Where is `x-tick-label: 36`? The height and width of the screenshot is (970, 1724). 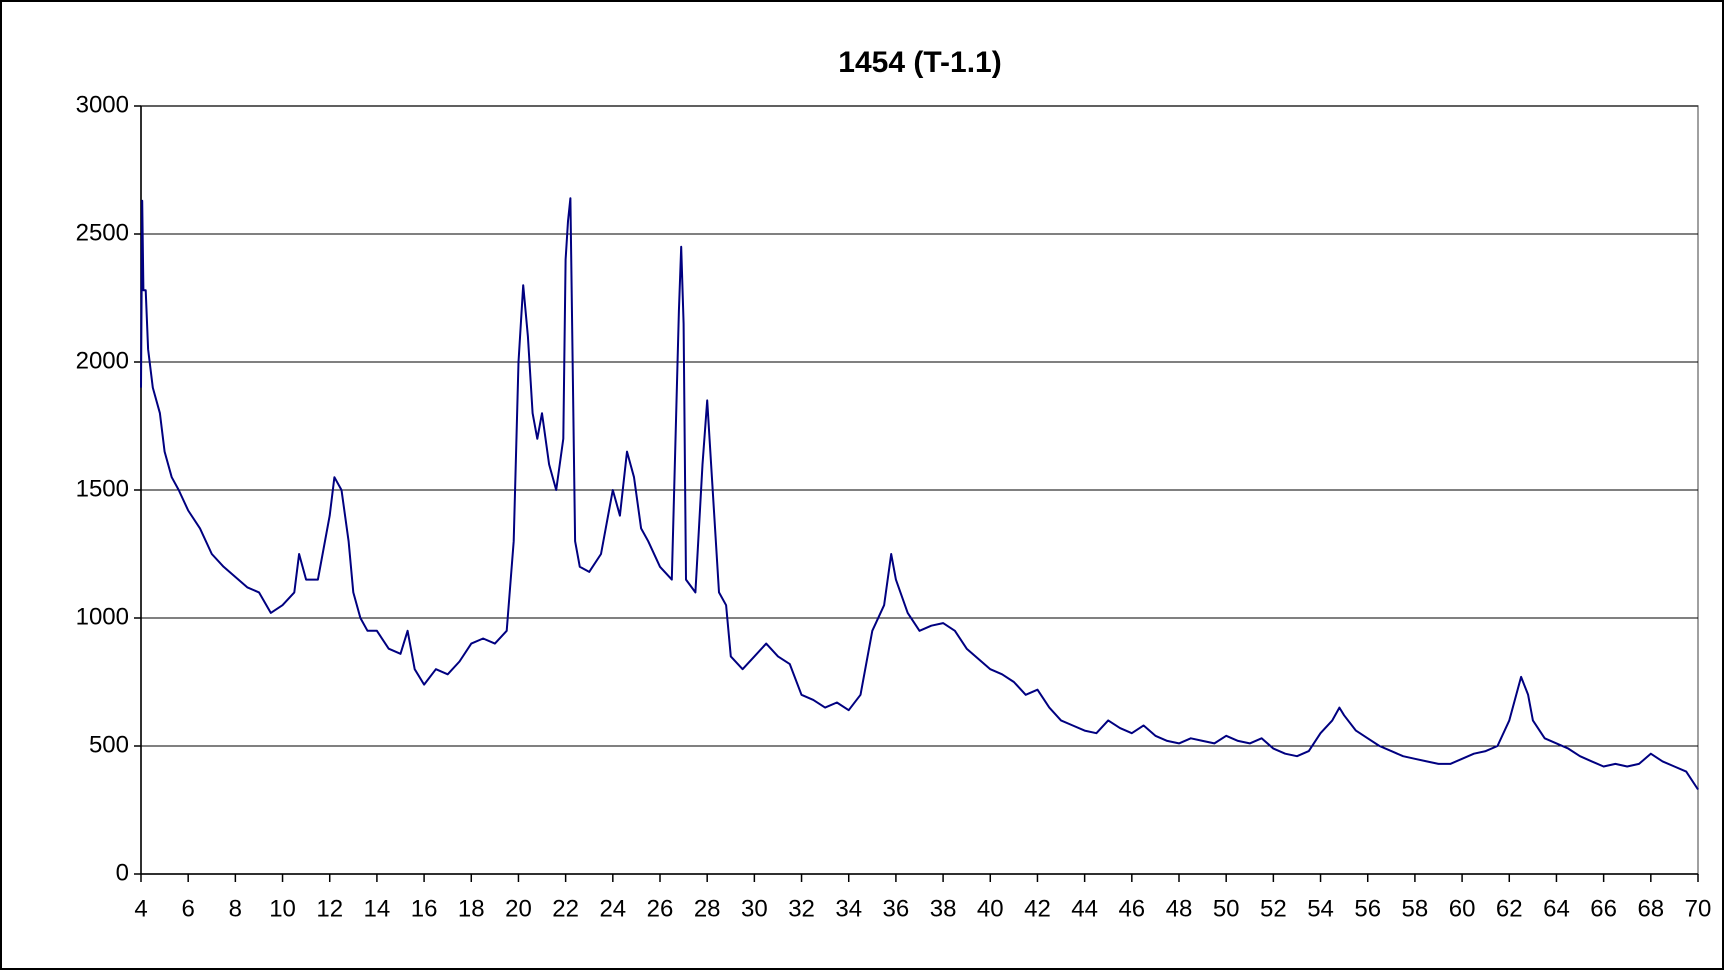
x-tick-label: 36 is located at coordinates (896, 908).